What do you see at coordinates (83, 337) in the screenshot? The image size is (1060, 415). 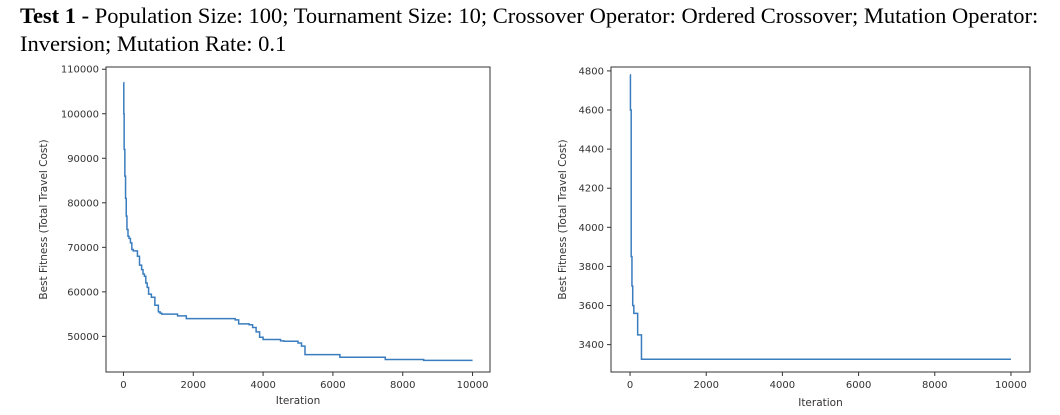 I see `y-tick-label: 50000` at bounding box center [83, 337].